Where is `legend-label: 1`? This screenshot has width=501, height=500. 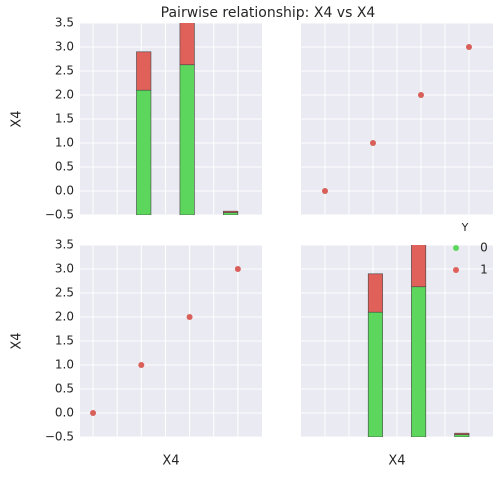
legend-label: 1 is located at coordinates (484, 270).